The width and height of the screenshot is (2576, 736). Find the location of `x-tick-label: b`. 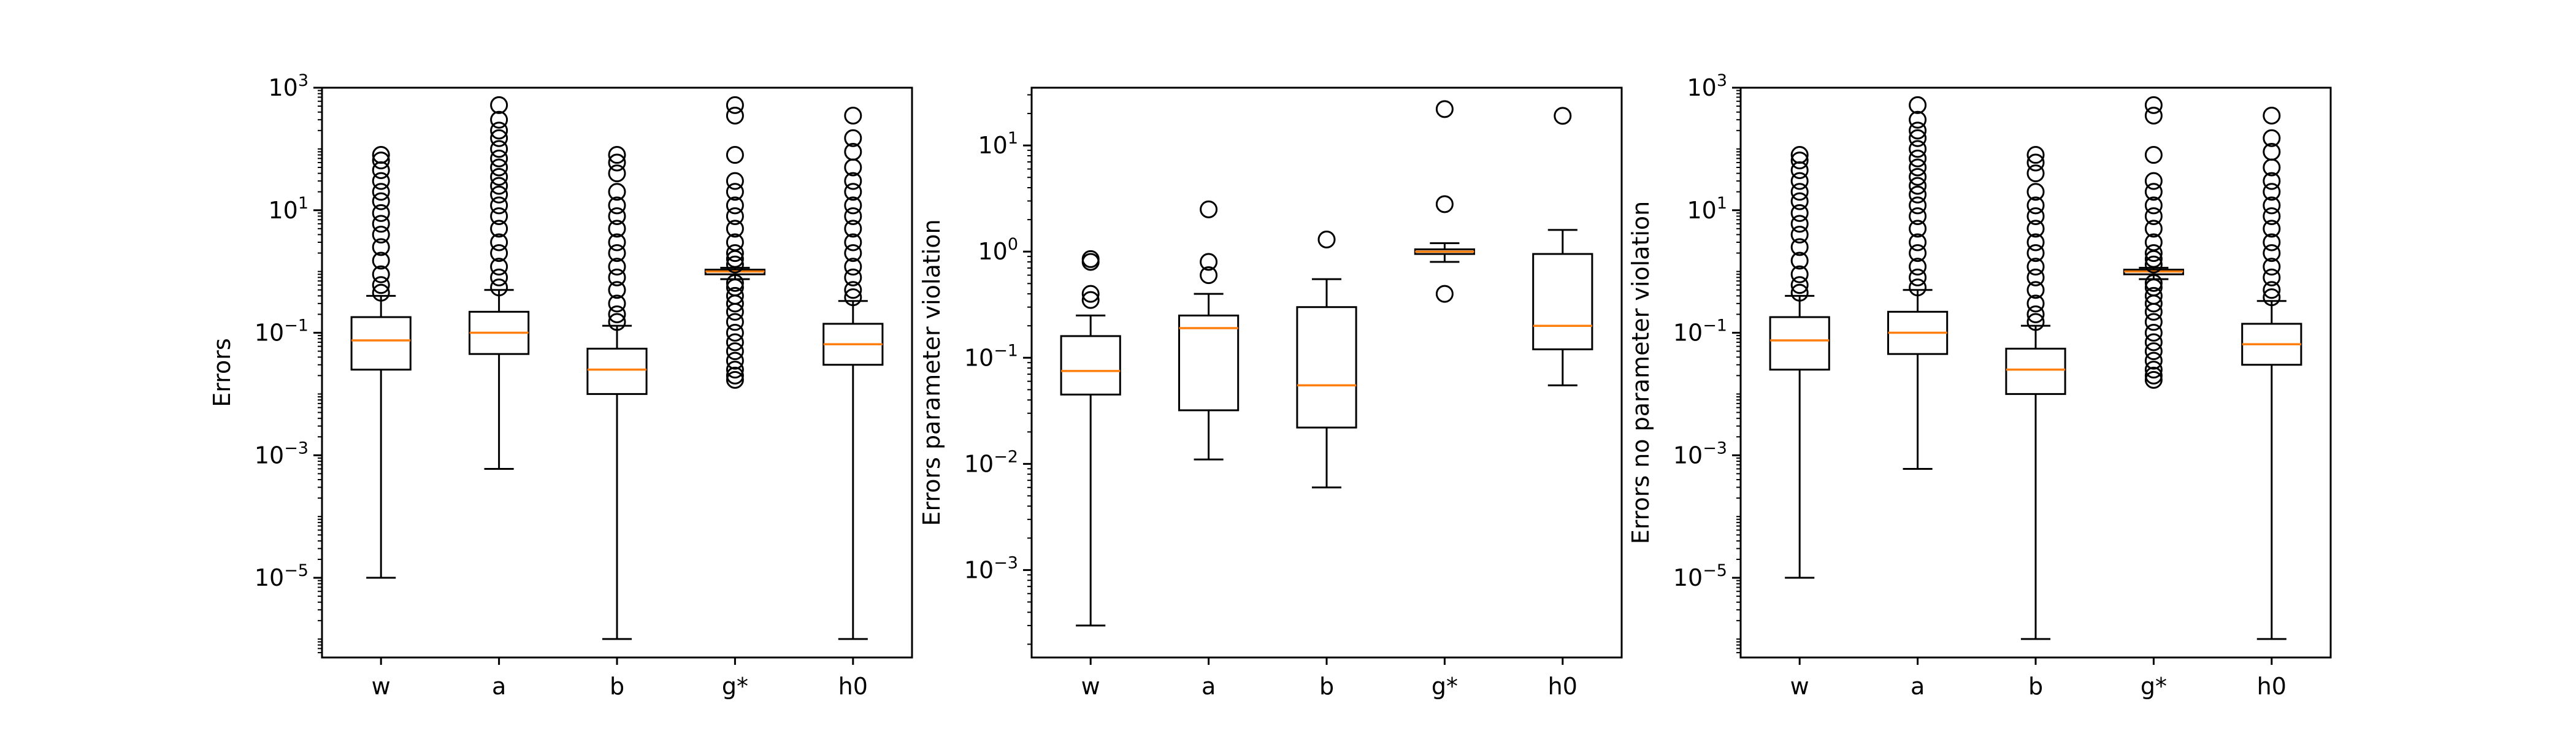

x-tick-label: b is located at coordinates (1326, 686).